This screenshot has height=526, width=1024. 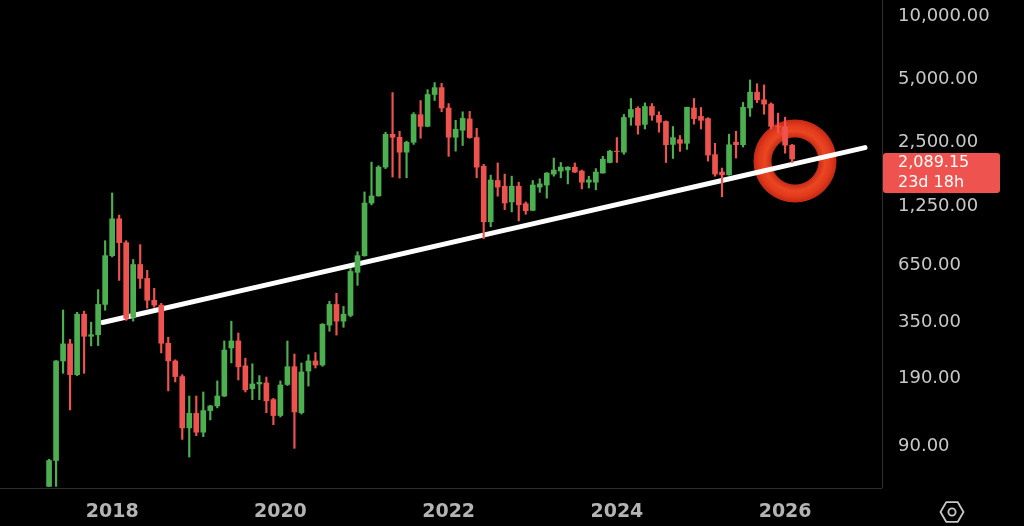 What do you see at coordinates (929, 376) in the screenshot?
I see `y-tick-label: 190.00` at bounding box center [929, 376].